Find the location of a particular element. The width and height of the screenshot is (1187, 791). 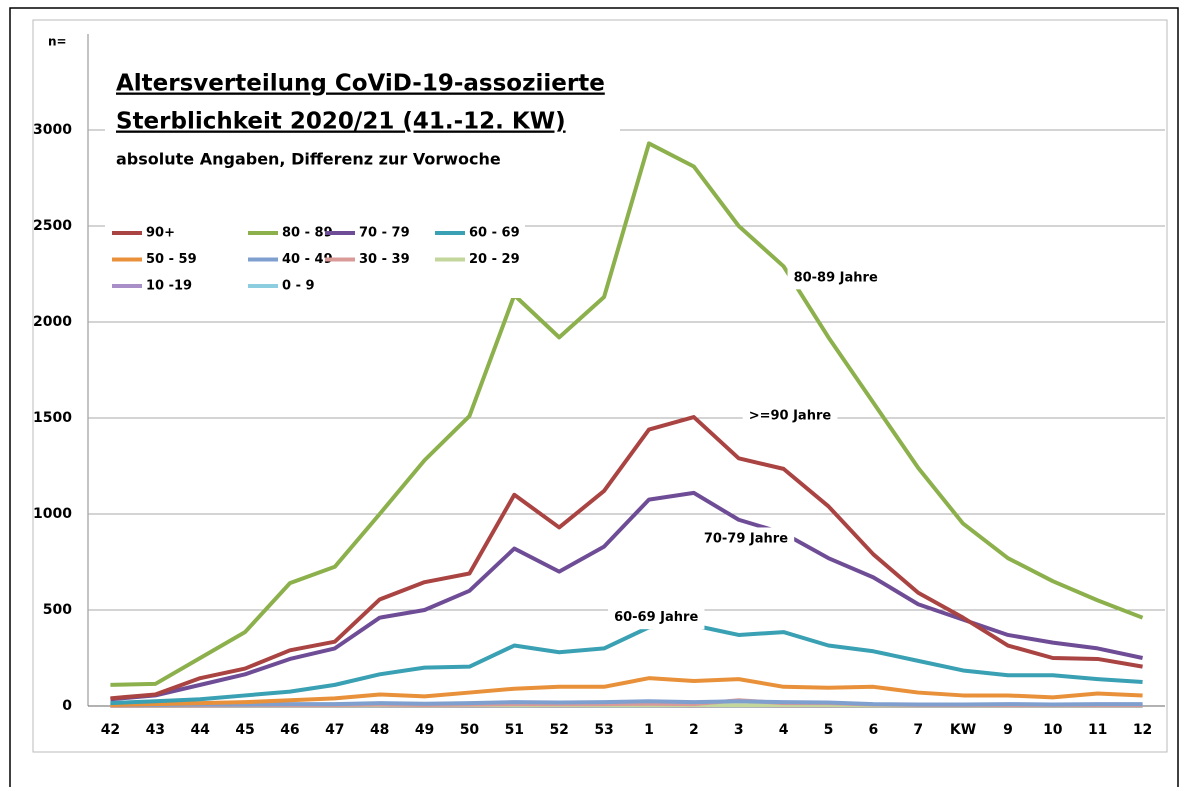

x-tick-label: 48 is located at coordinates (379, 730).